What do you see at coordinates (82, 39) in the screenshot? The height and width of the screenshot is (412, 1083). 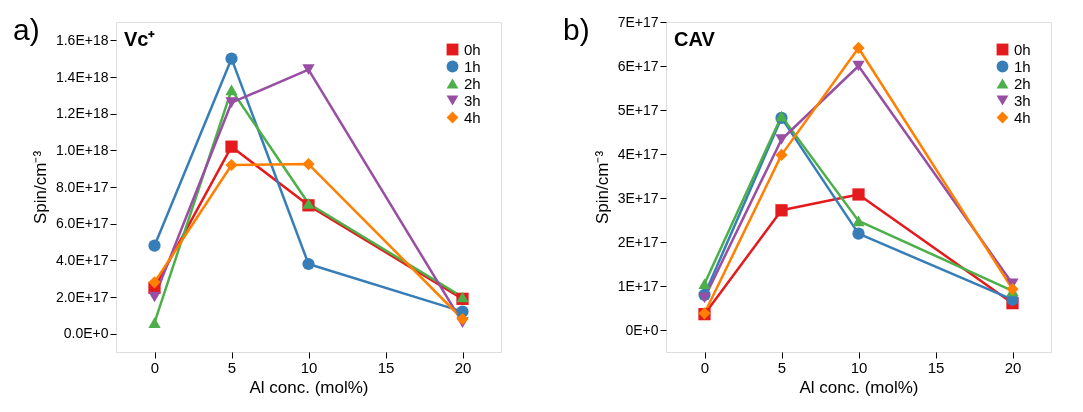 I see `y-tick-label: 1.6E+18` at bounding box center [82, 39].